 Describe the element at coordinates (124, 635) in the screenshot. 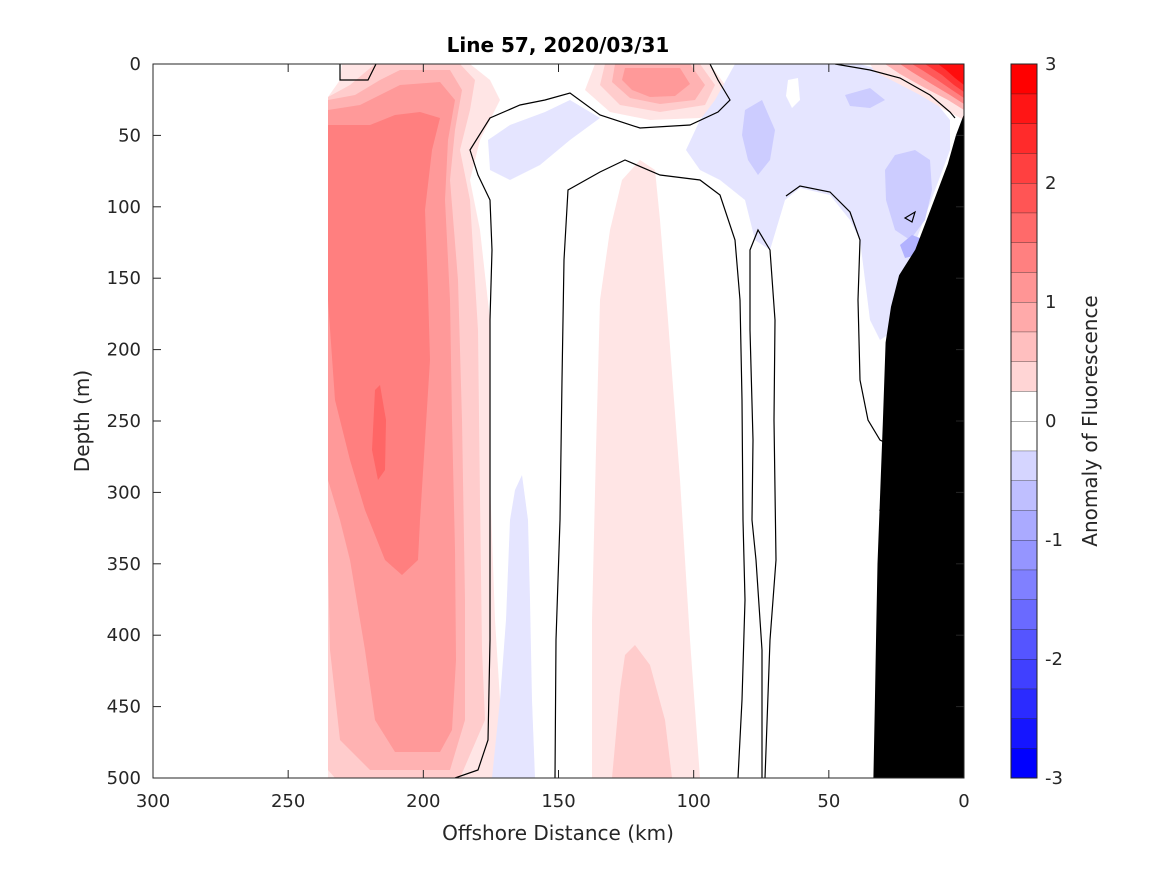

I see `y-tick-label: 400` at that location.